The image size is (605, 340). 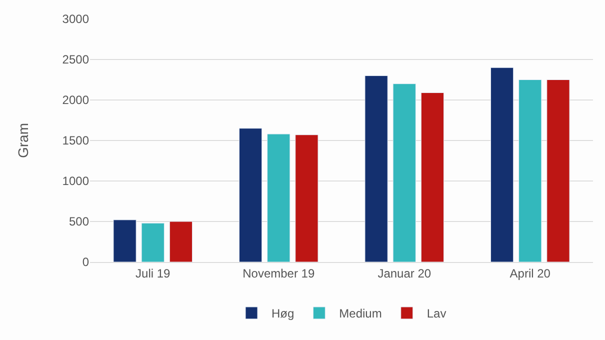 What do you see at coordinates (283, 313) in the screenshot?
I see `legend-label: Høg` at bounding box center [283, 313].